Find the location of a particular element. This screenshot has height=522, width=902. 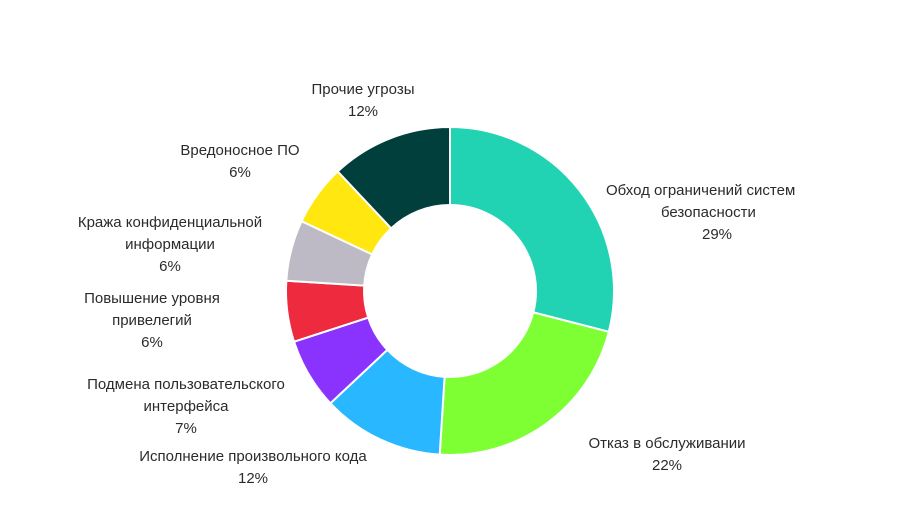

label-line: Отказ в обслуживании is located at coordinates (667, 443).